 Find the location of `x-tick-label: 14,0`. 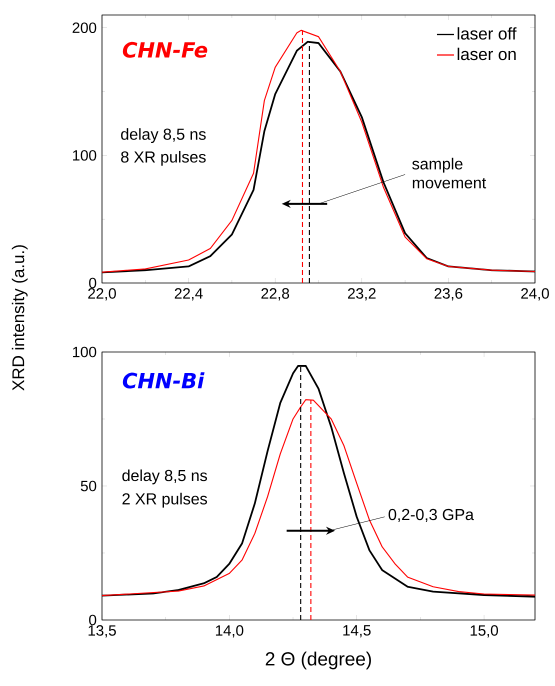

x-tick-label: 14,0 is located at coordinates (230, 631).